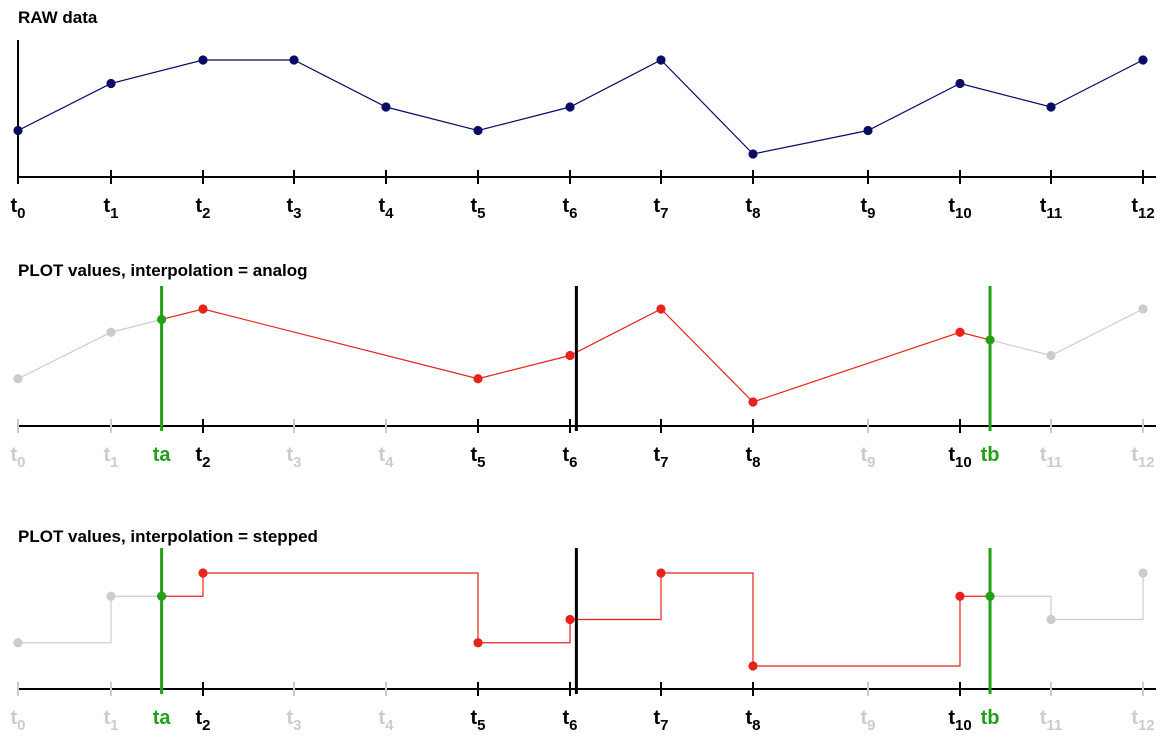  What do you see at coordinates (58, 17) in the screenshot?
I see `raw-panel-title: RAW data` at bounding box center [58, 17].